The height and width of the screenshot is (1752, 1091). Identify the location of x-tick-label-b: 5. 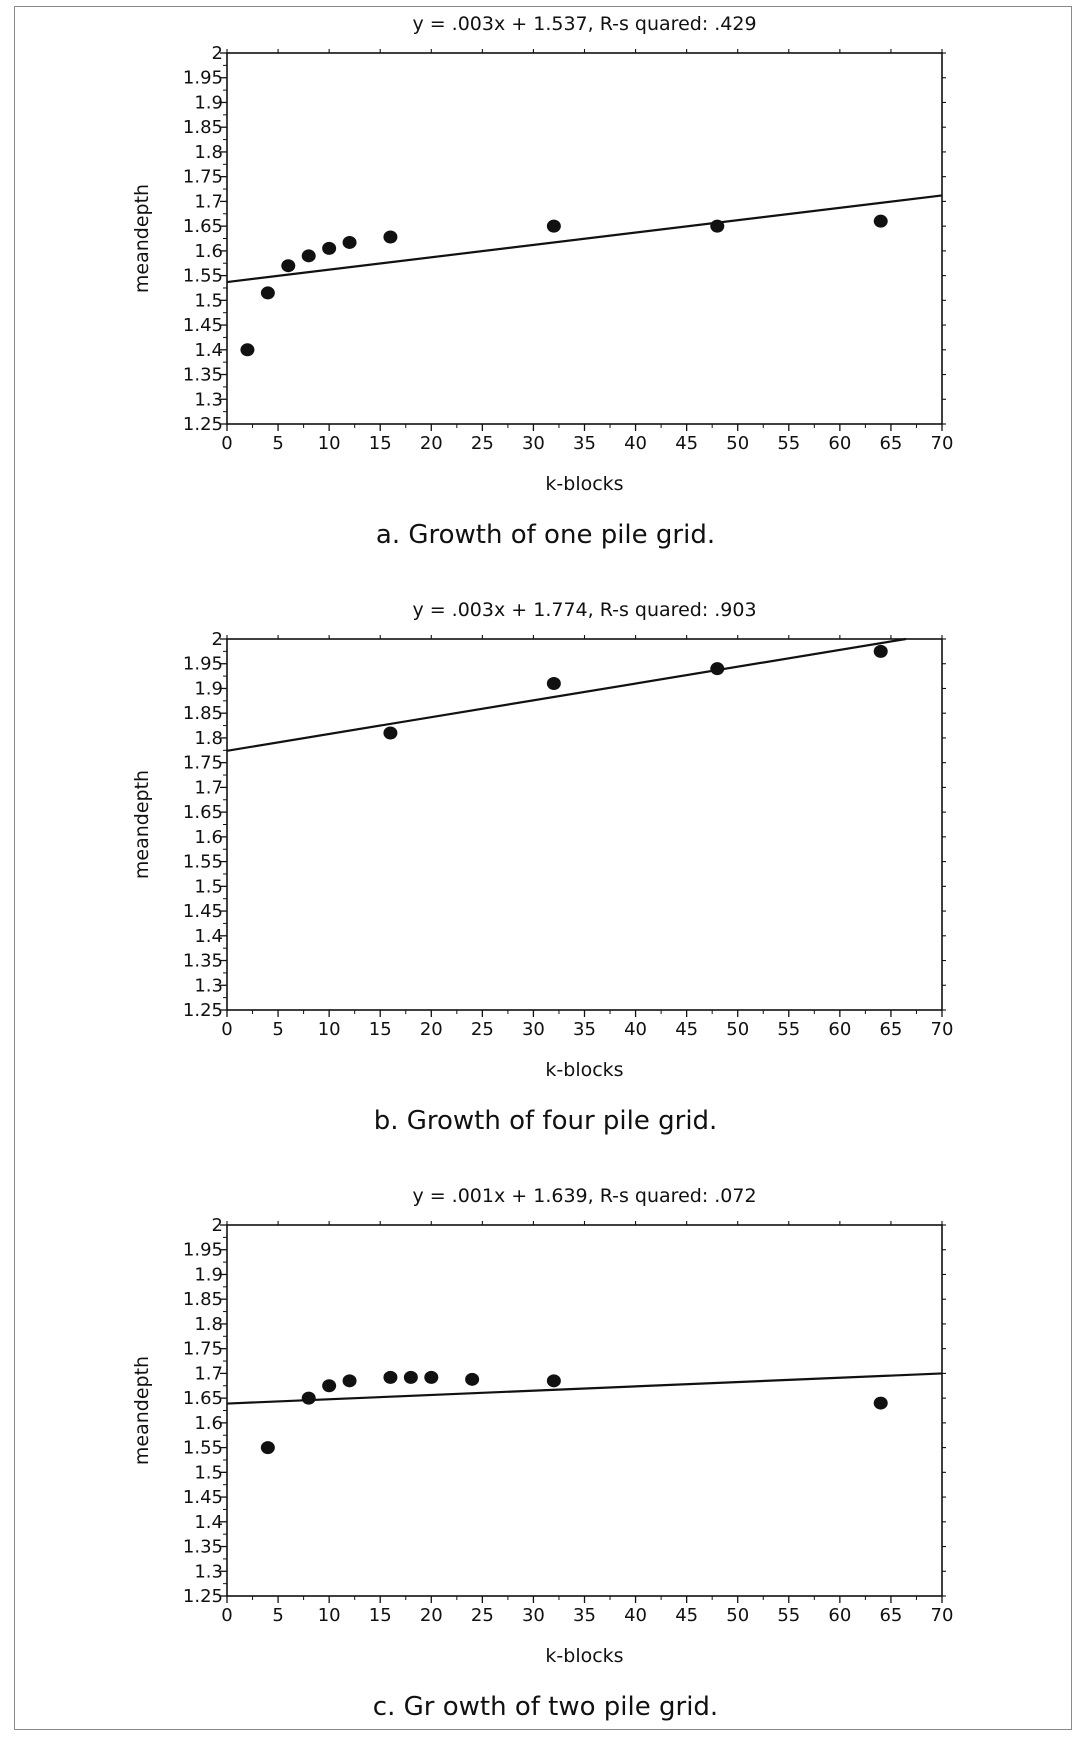
(277, 1029).